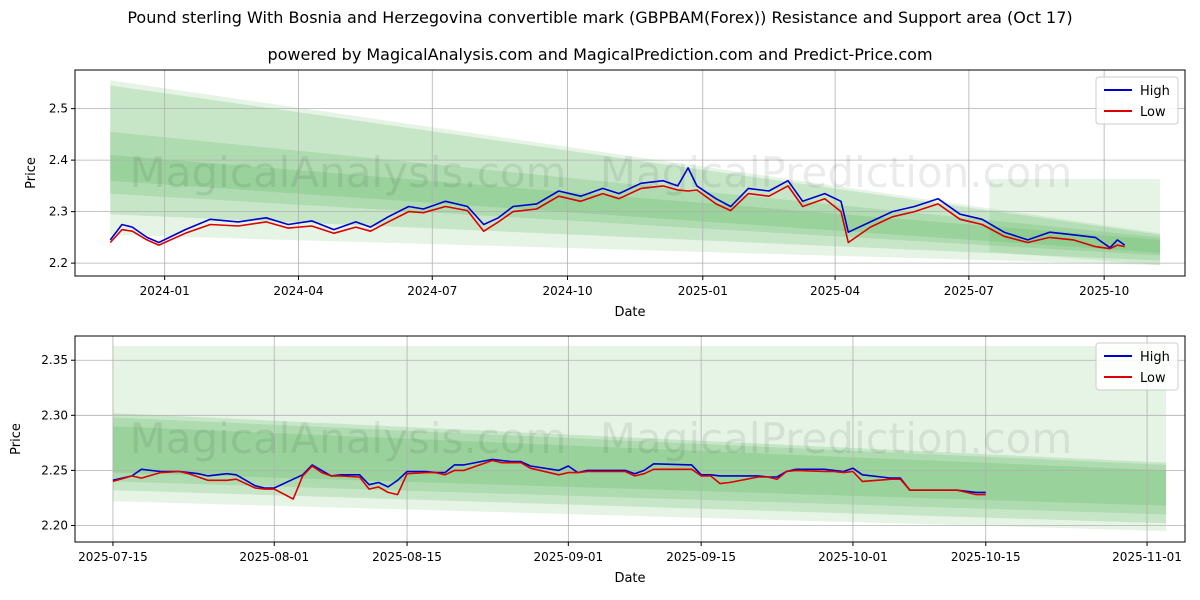 The height and width of the screenshot is (600, 1200). What do you see at coordinates (986, 557) in the screenshot?
I see `x-tick-label: 2025-10-15` at bounding box center [986, 557].